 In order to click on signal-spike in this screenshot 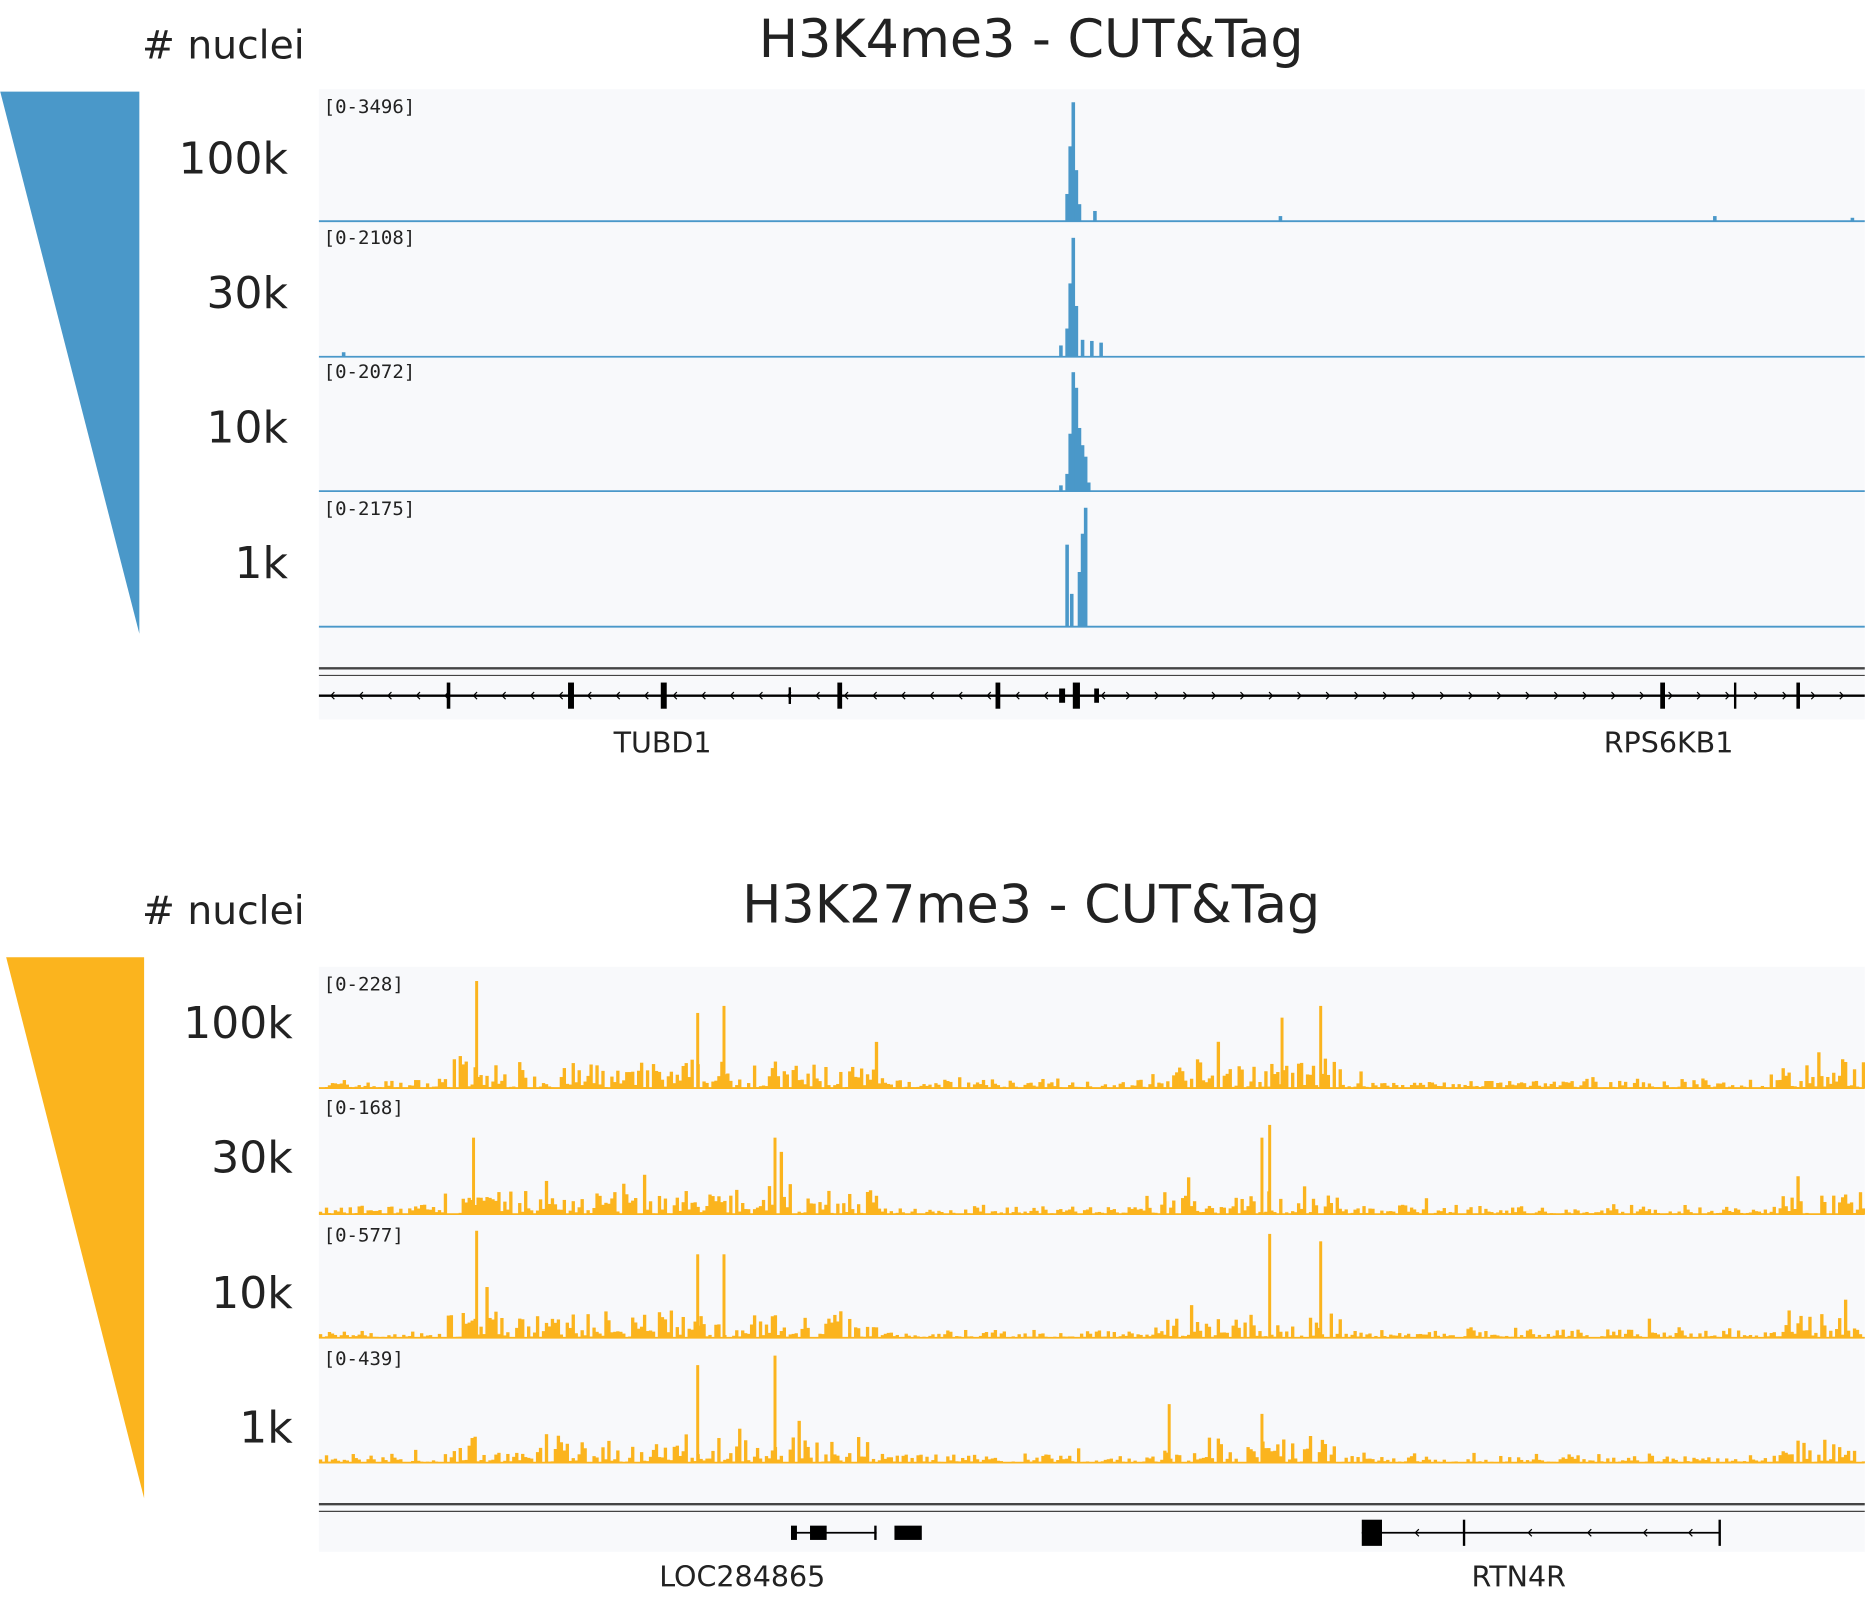, I will do `click(775, 1409)`.